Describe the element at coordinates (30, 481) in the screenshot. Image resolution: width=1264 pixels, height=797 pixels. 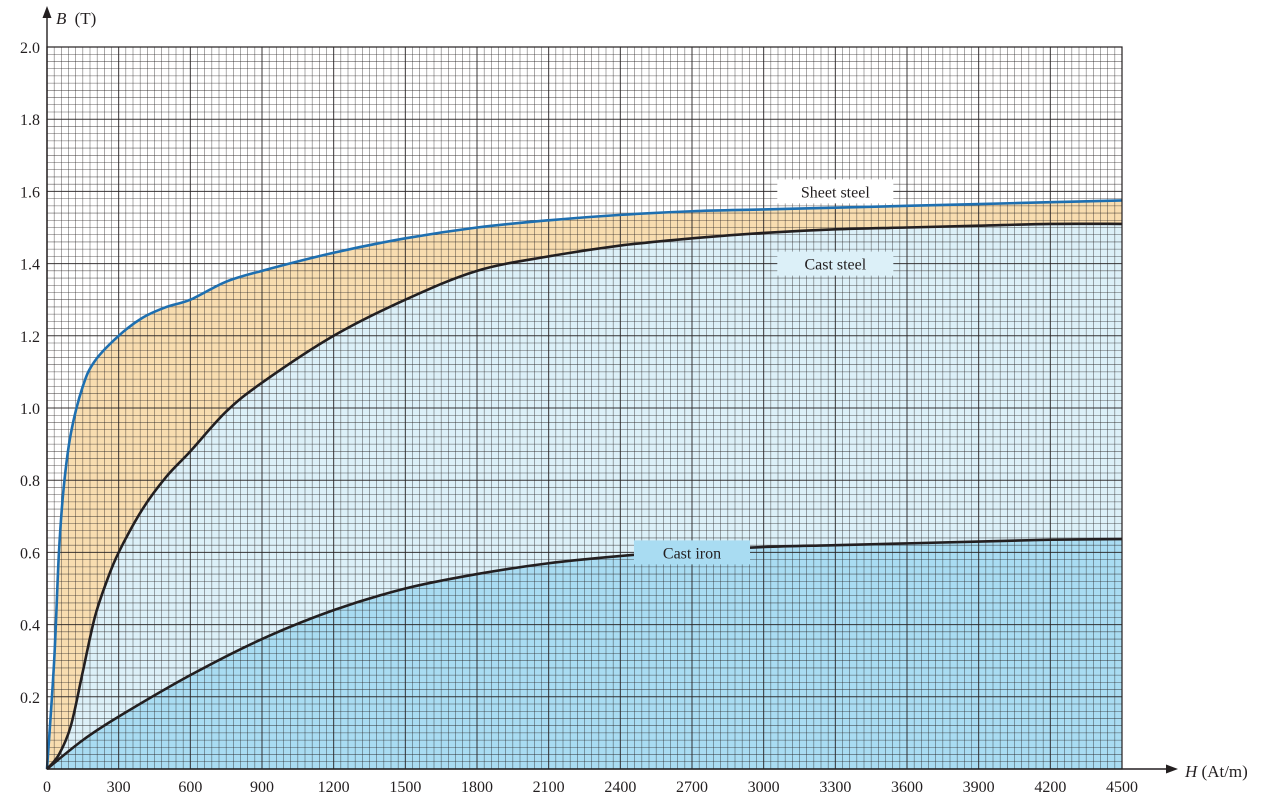
I see `y-tick-label: 0.8` at that location.